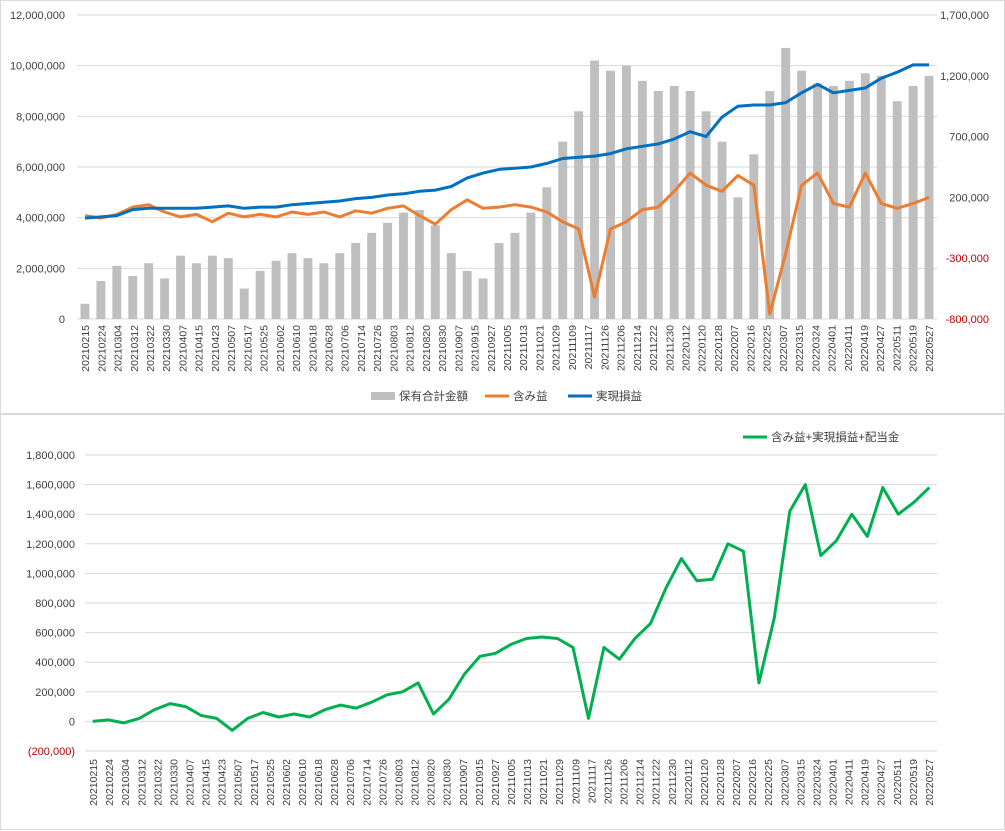  Describe the element at coordinates (557, 348) in the screenshot. I see `x-tick-label: 20211029` at that location.